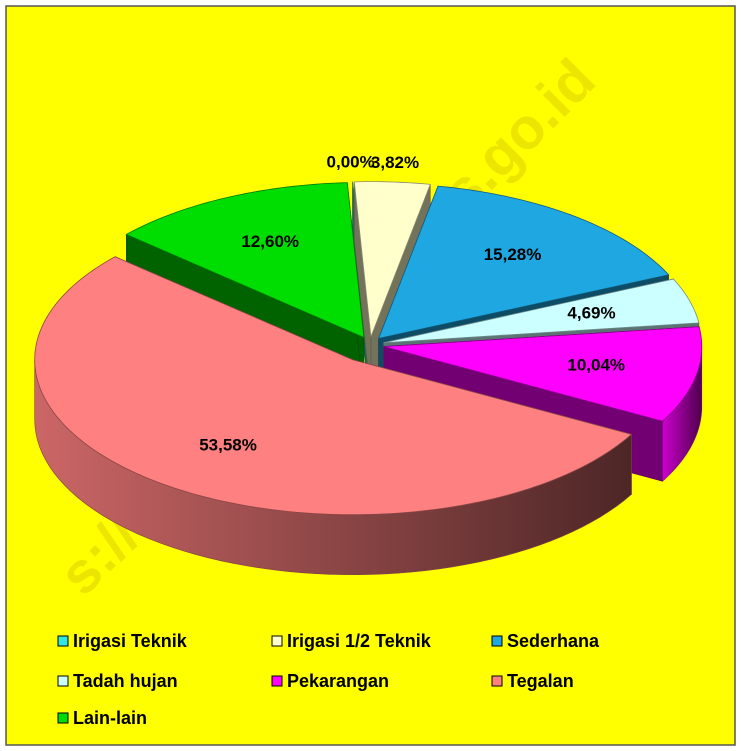 The width and height of the screenshot is (741, 751). Describe the element at coordinates (338, 681) in the screenshot. I see `legend-label: Pekarangan` at that location.